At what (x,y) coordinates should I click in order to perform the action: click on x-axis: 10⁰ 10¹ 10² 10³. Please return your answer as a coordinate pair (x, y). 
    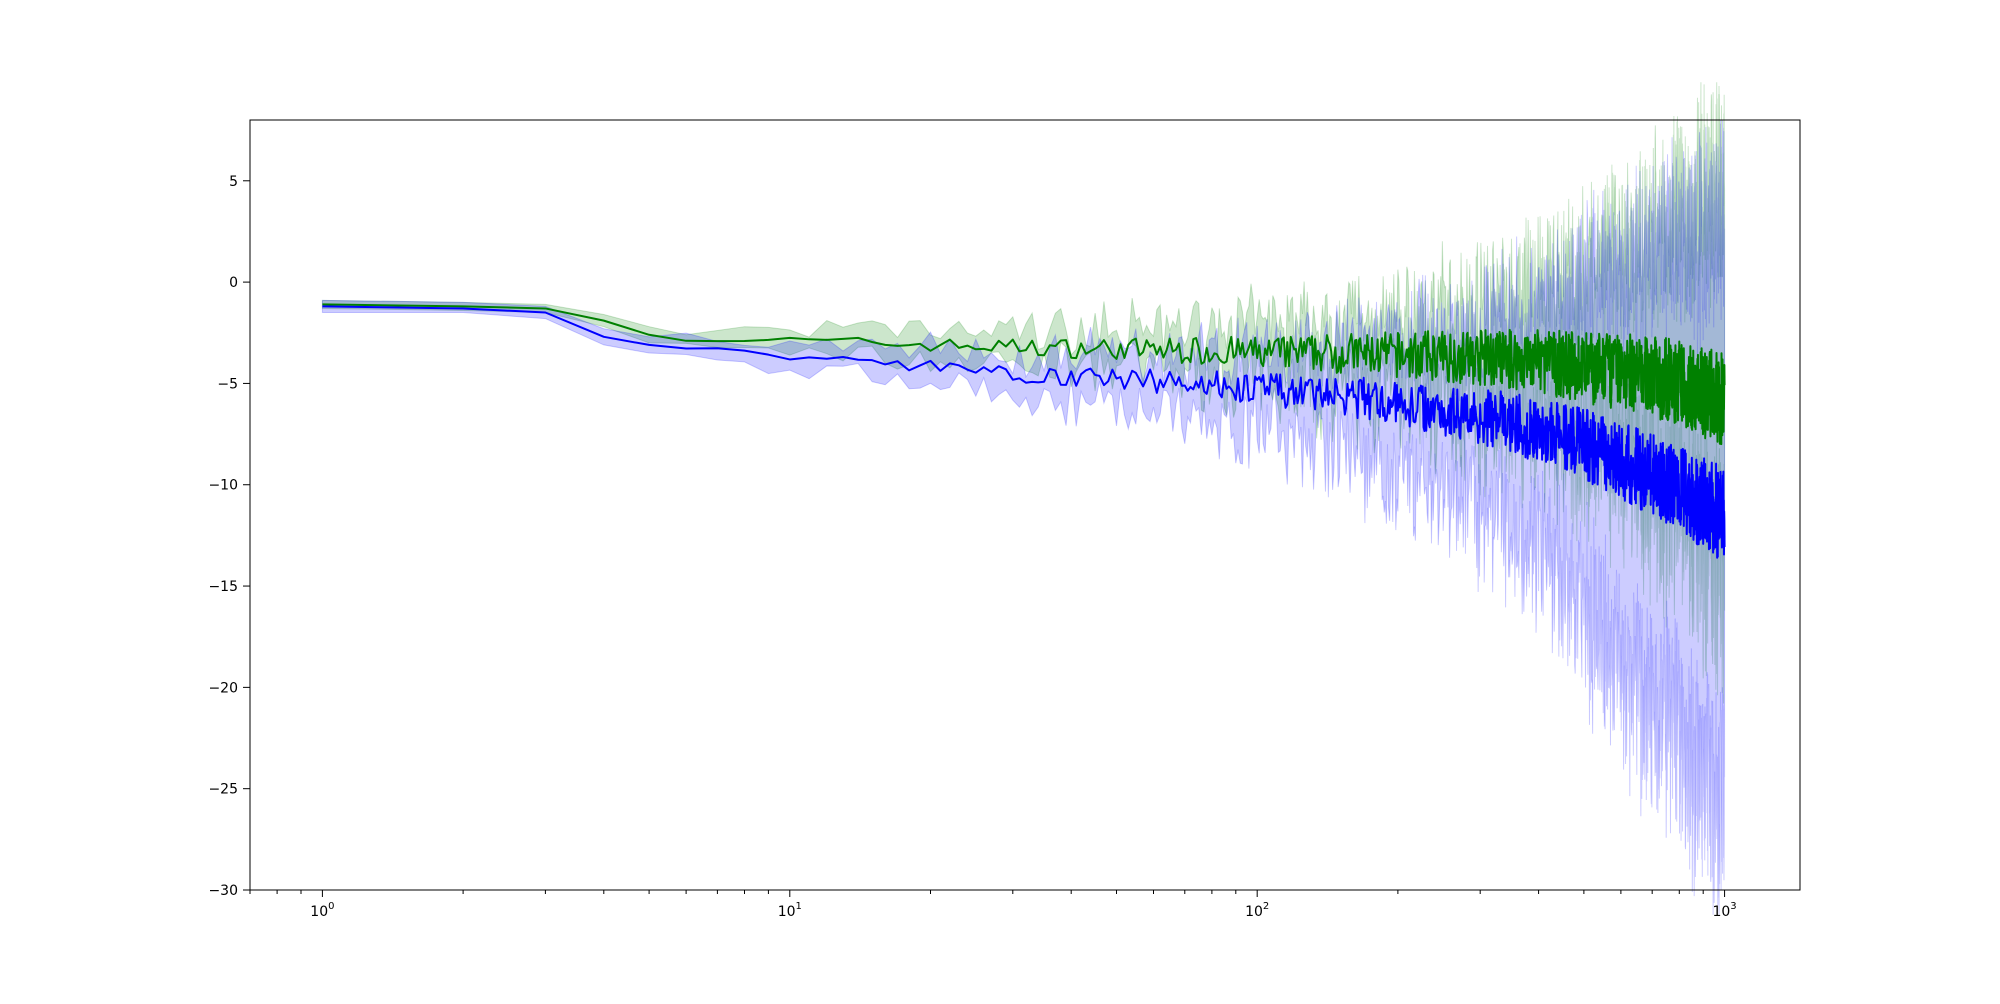
    Looking at the image, I should click on (993, 905).